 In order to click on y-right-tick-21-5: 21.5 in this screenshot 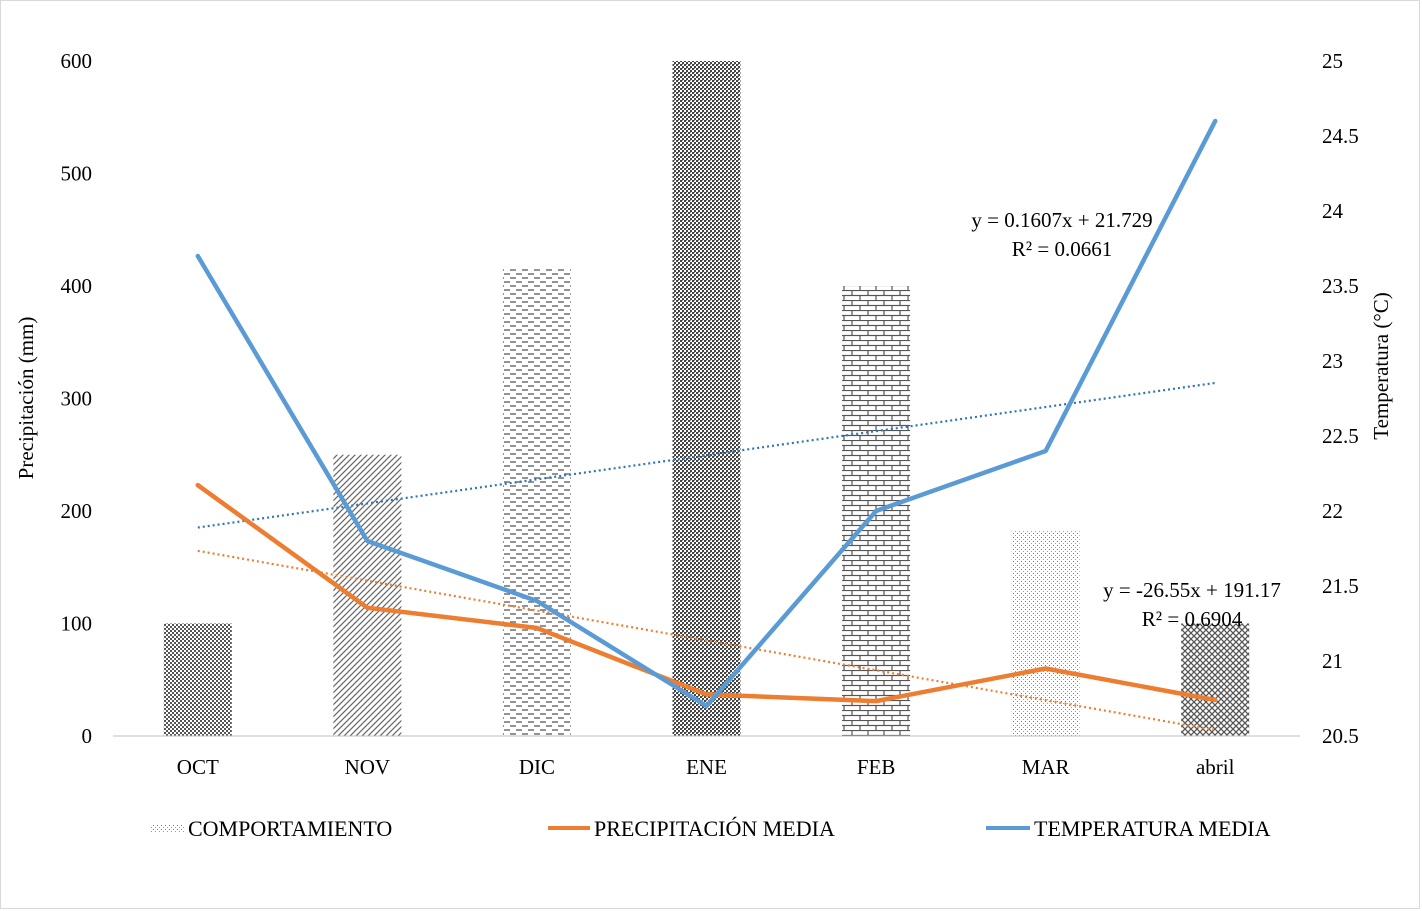, I will do `click(1340, 586)`.